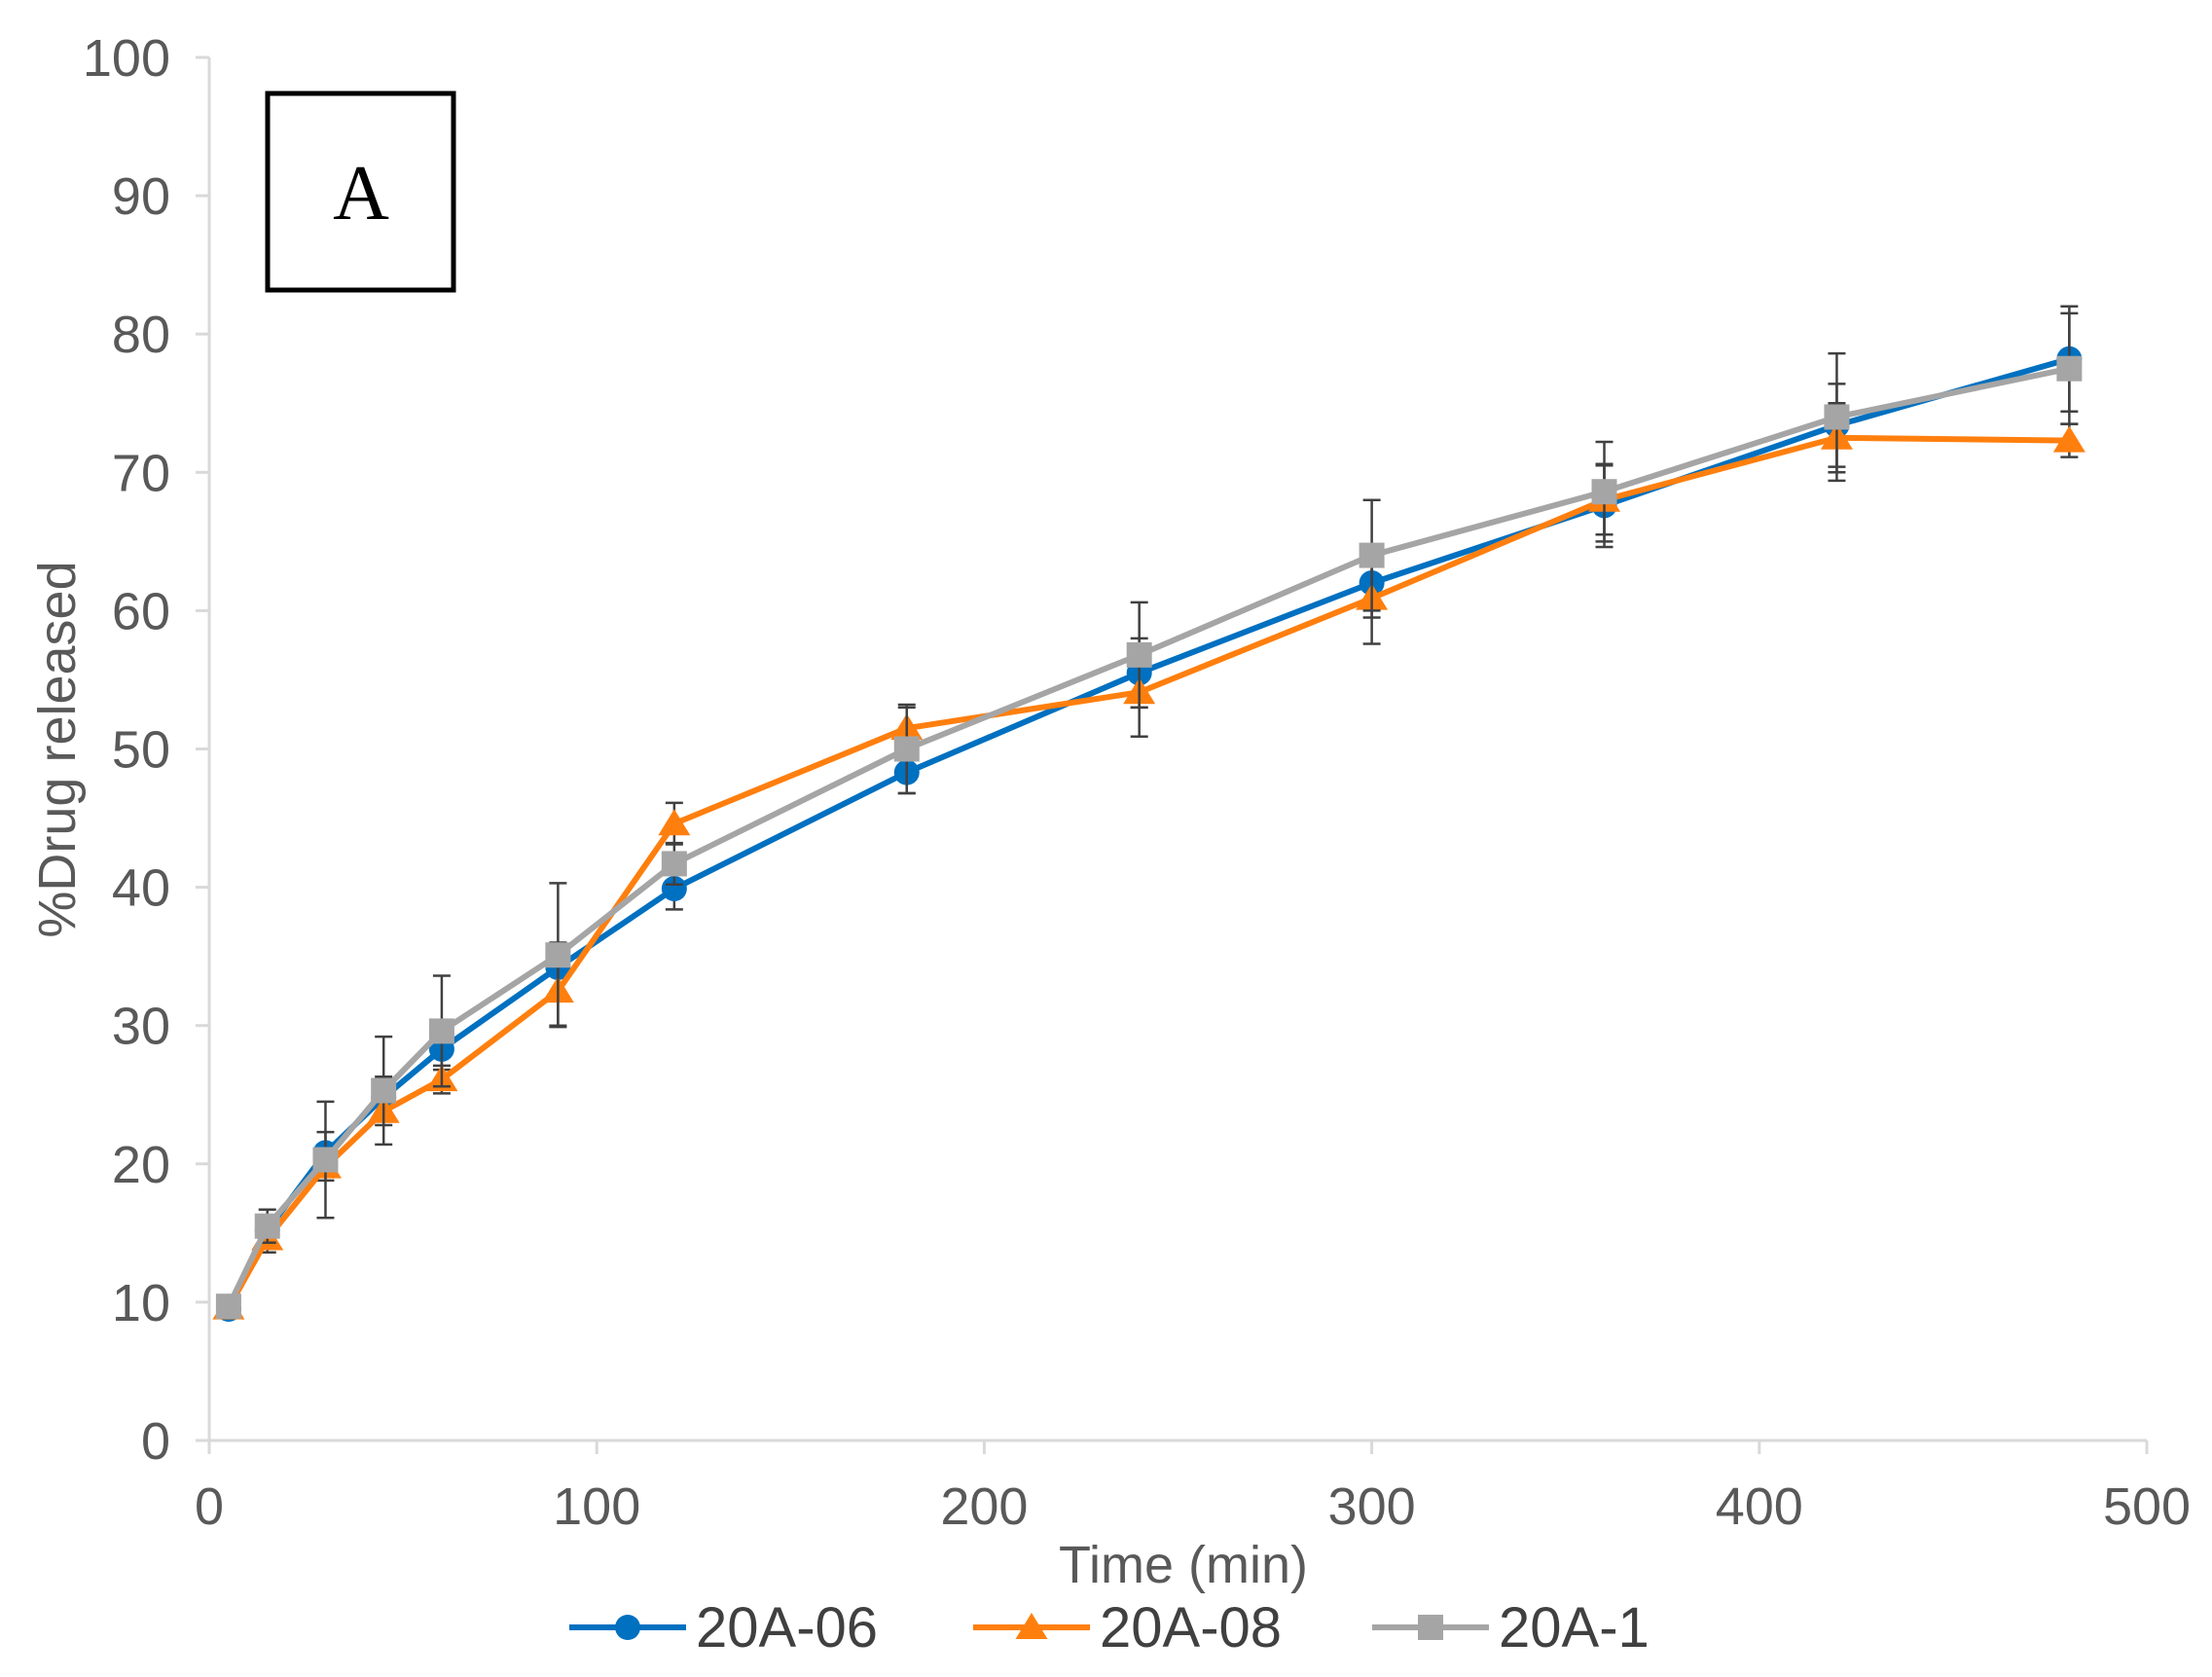 This screenshot has height=1677, width=2212. Describe the element at coordinates (1372, 1507) in the screenshot. I see `x-tick-label: 300` at that location.